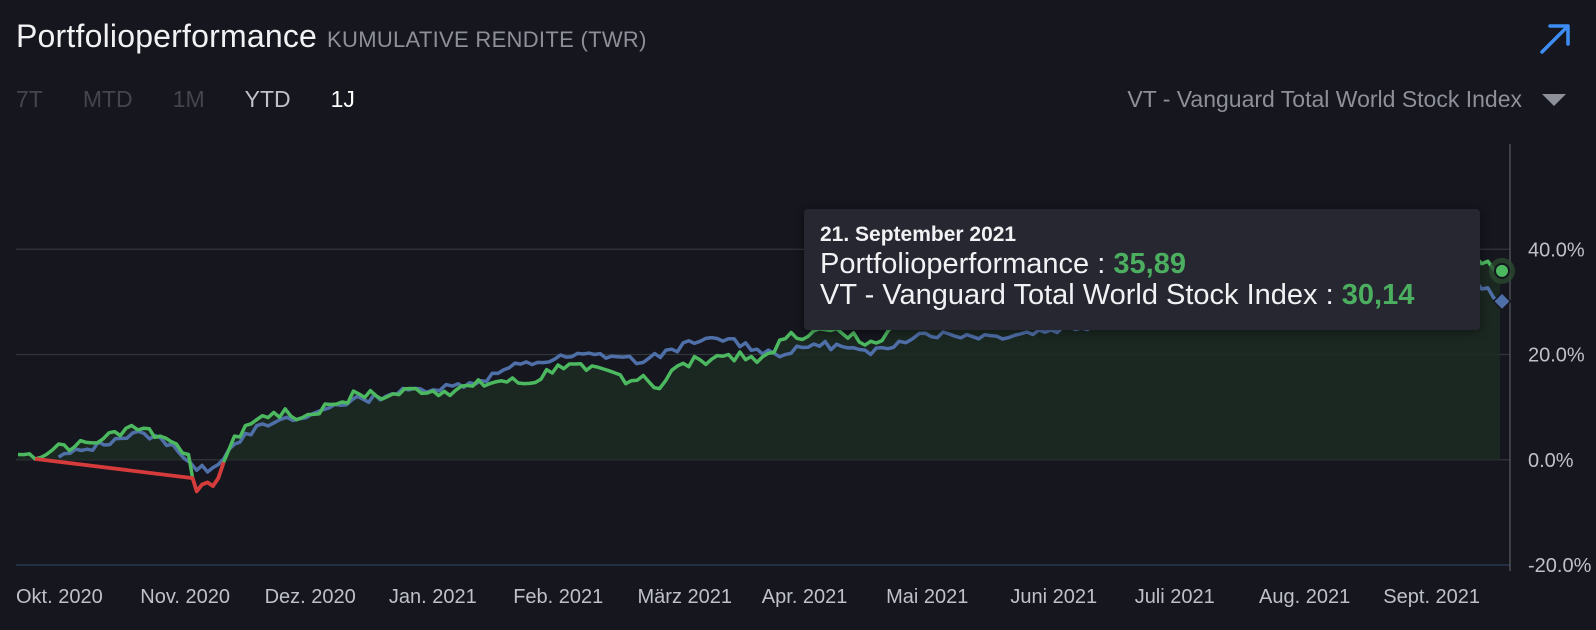  I want to click on x-tick-label: März 2021, so click(685, 597).